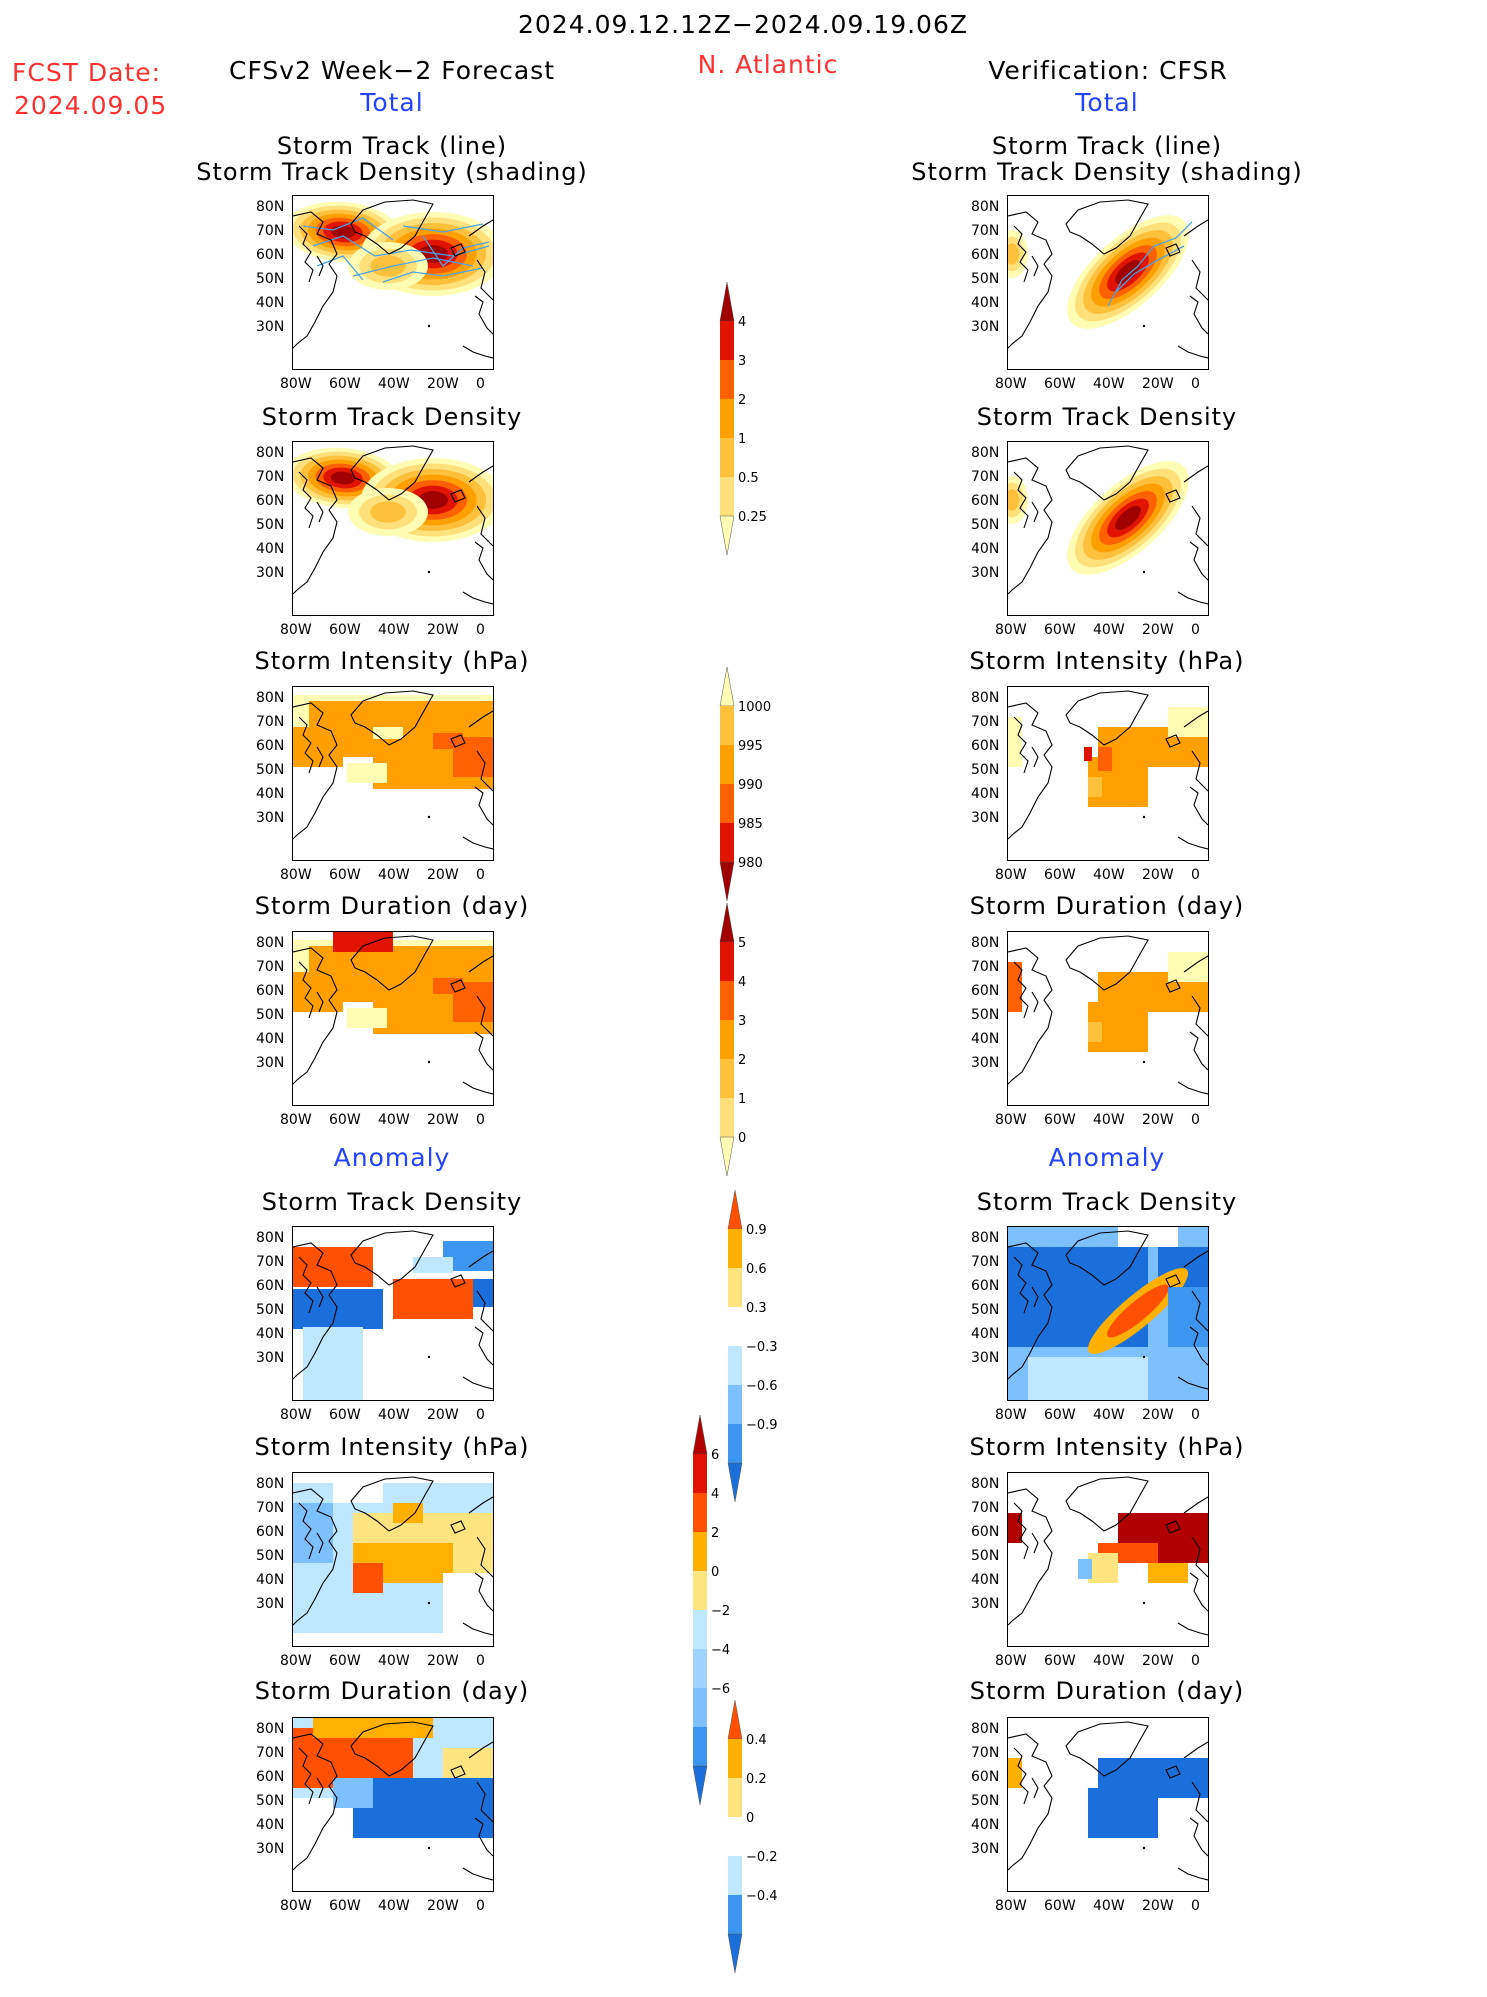  What do you see at coordinates (393, 1804) in the screenshot?
I see `map-duration-anomaly-forecast` at bounding box center [393, 1804].